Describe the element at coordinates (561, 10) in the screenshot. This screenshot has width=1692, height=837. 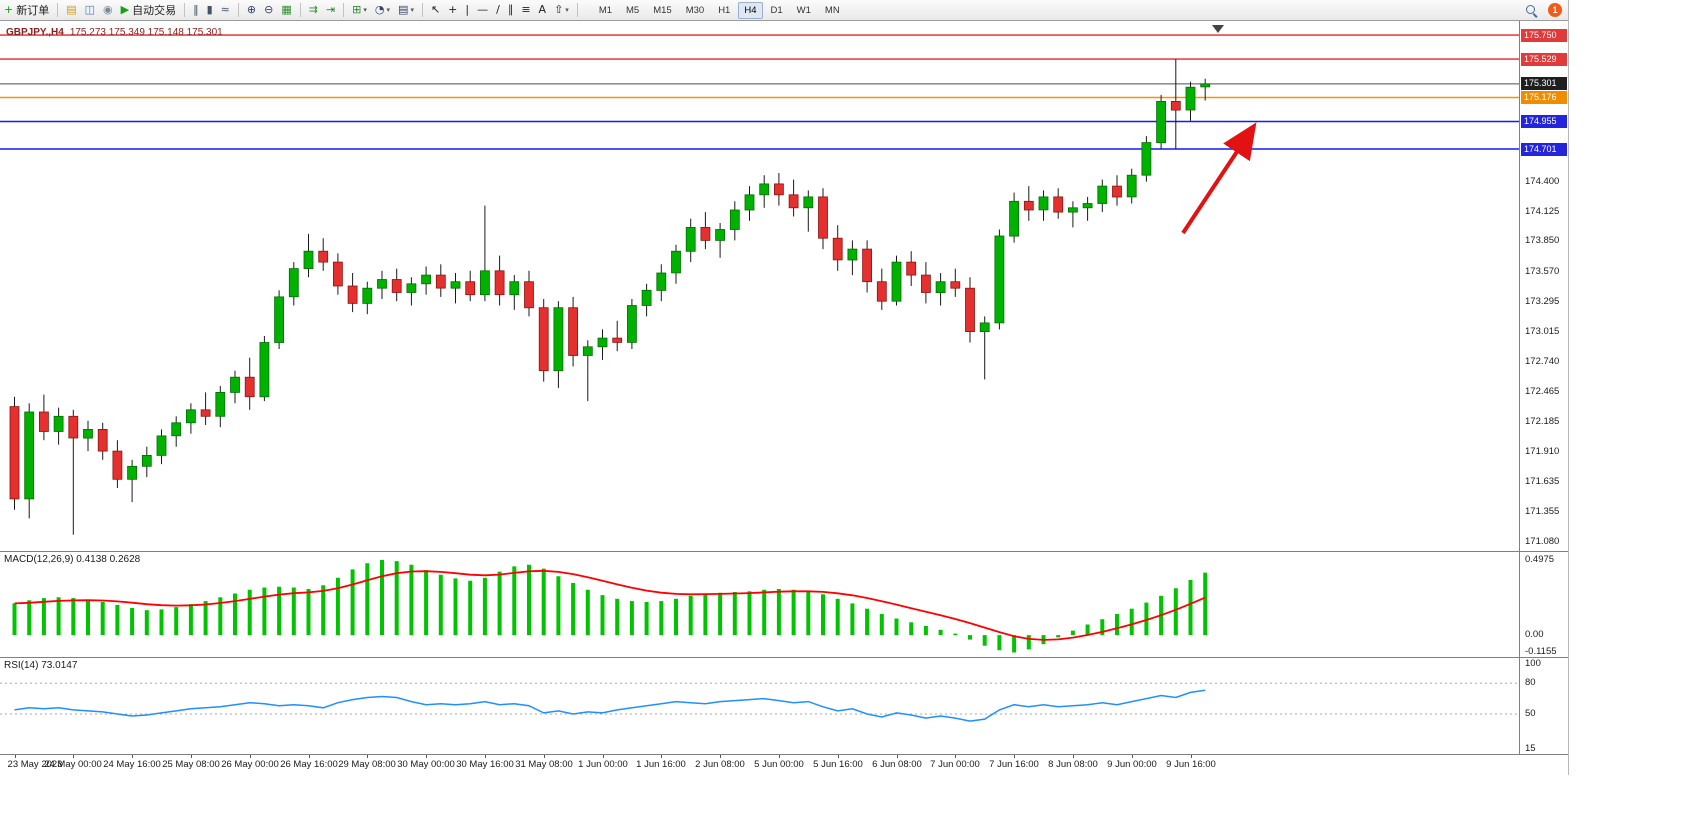
I see `arrows-tool-icon: ⇧ ▾` at that location.